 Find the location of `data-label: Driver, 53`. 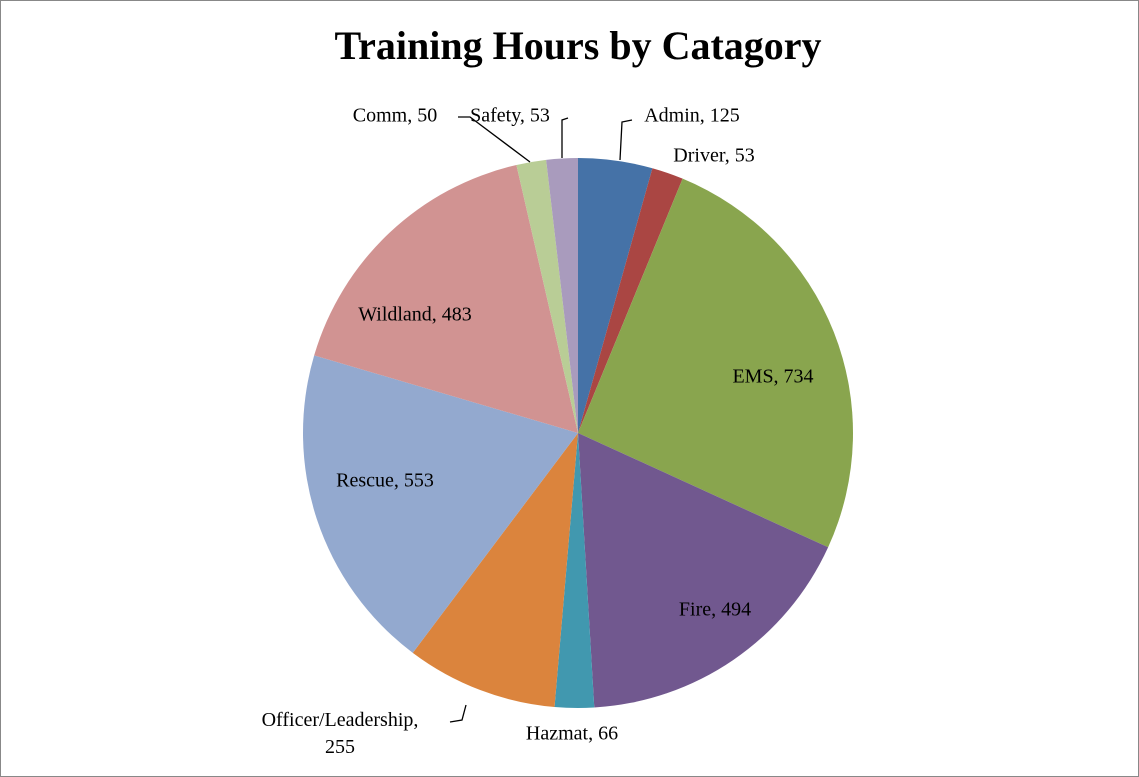

data-label: Driver, 53 is located at coordinates (713, 156).